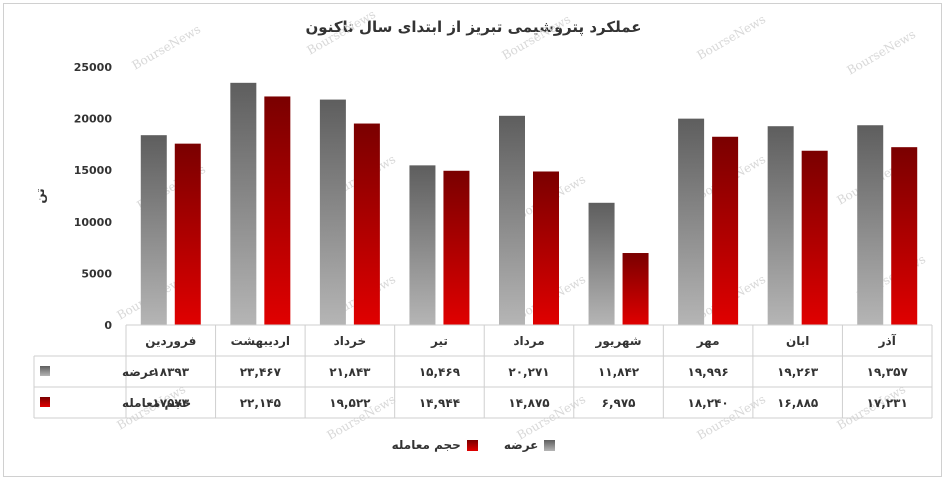 The image size is (947, 482). What do you see at coordinates (139, 372) in the screenshot?
I see `table-series-name: عرضه` at bounding box center [139, 372].